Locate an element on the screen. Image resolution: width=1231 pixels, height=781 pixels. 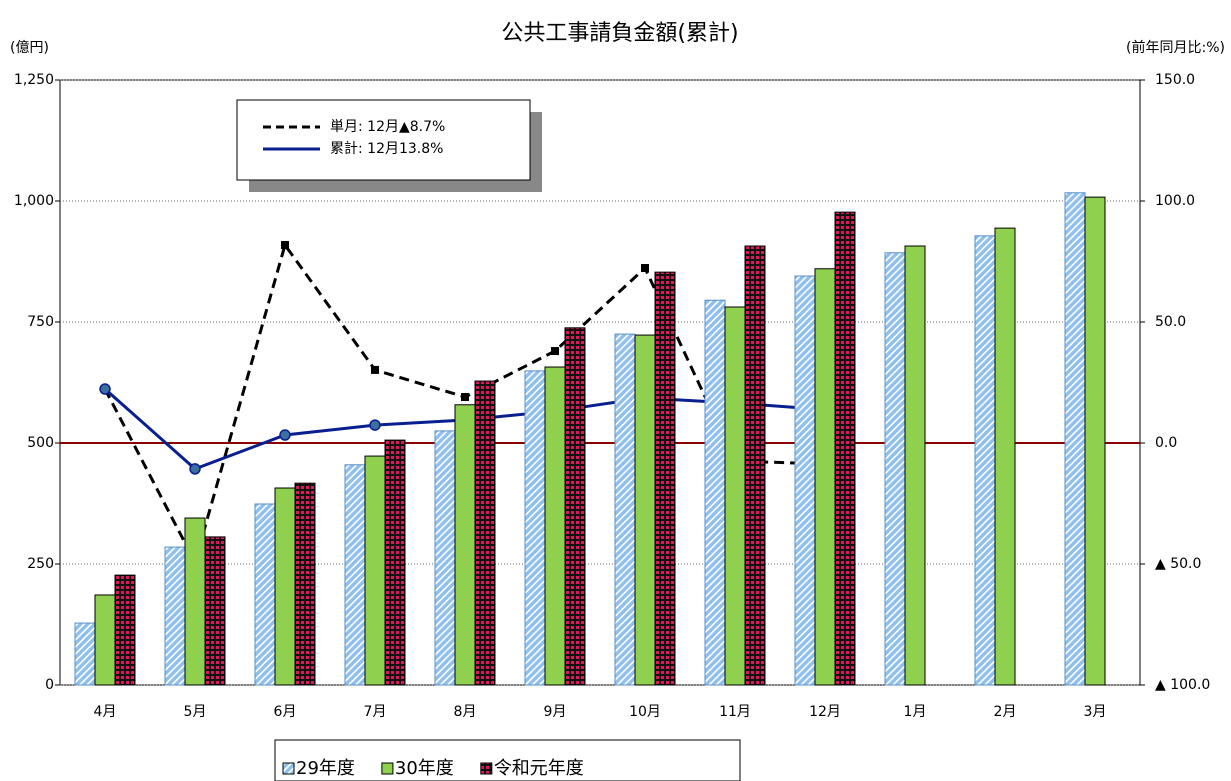
y2-tick-label: 50.0 is located at coordinates (1170, 322).